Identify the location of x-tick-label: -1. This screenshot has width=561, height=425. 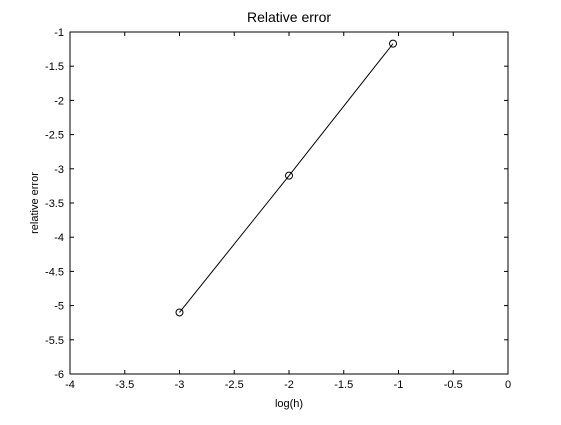
(399, 385).